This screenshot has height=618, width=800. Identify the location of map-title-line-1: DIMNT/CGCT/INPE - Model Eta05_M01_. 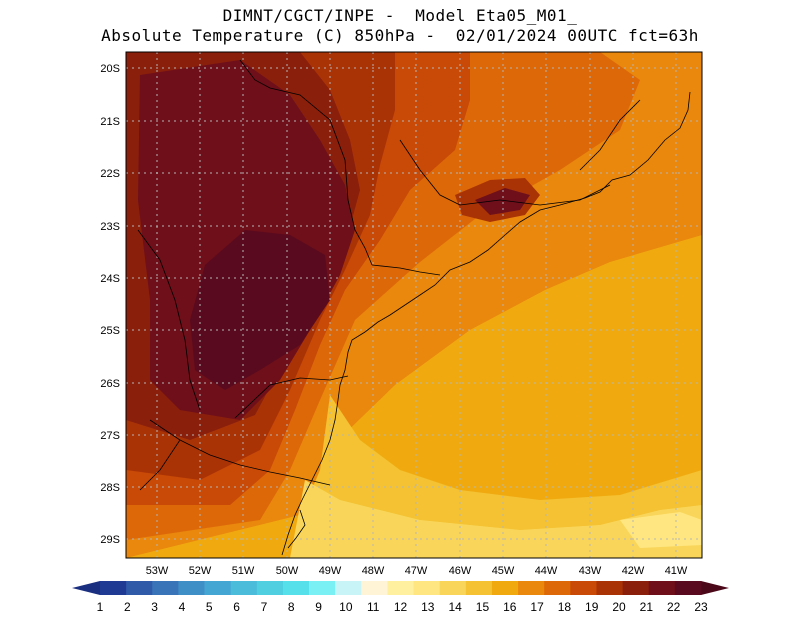
(400, 15).